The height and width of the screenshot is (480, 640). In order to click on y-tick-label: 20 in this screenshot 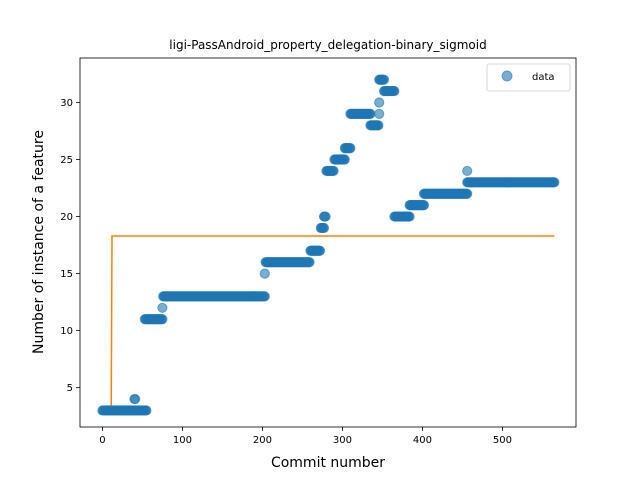, I will do `click(66, 217)`.